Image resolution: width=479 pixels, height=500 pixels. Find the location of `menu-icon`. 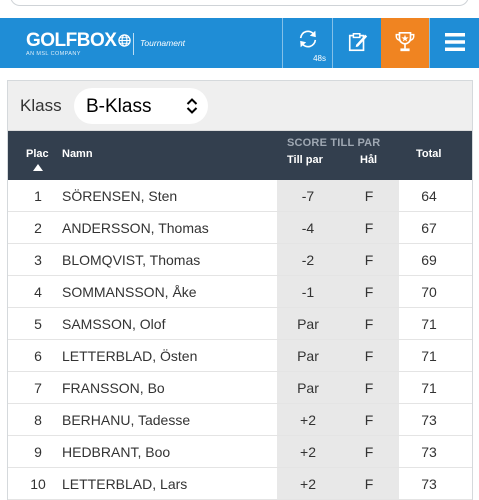

menu-icon is located at coordinates (455, 42).